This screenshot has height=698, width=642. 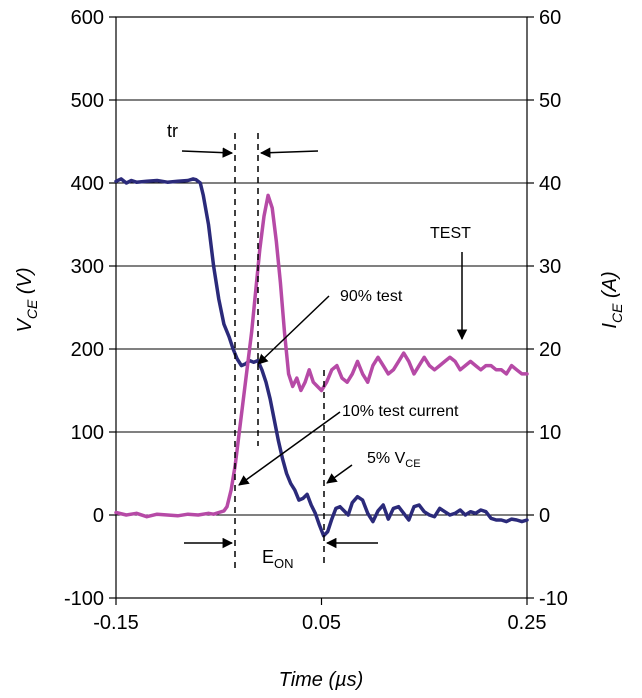 What do you see at coordinates (400, 411) in the screenshot?
I see `ten-pct-label: 10% test current` at bounding box center [400, 411].